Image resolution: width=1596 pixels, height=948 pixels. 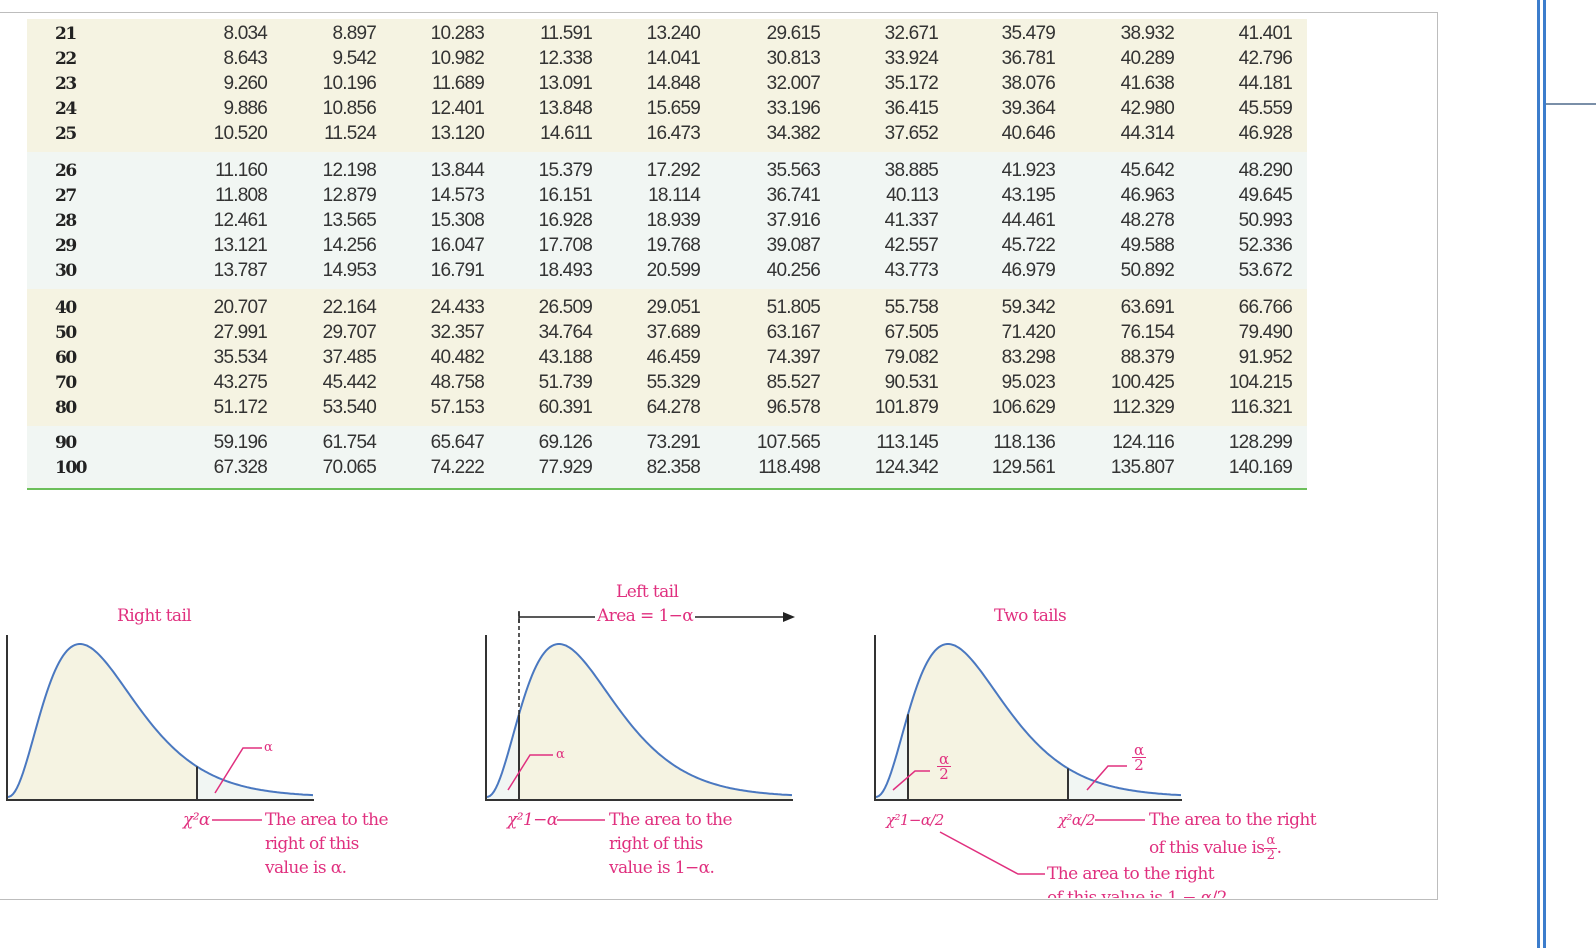 I want to click on value-cell: 40.113, so click(x=912, y=195).